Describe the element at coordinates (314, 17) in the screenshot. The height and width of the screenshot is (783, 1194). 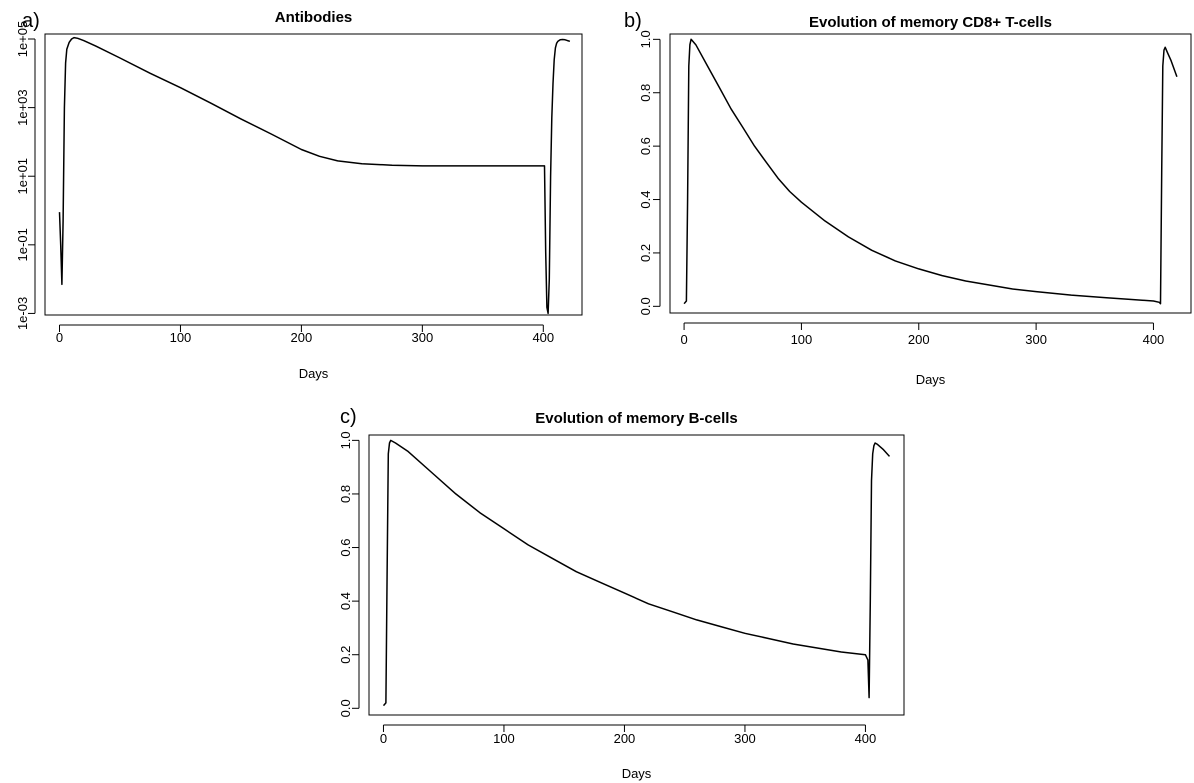
I see `chart-title: Antibodies` at that location.